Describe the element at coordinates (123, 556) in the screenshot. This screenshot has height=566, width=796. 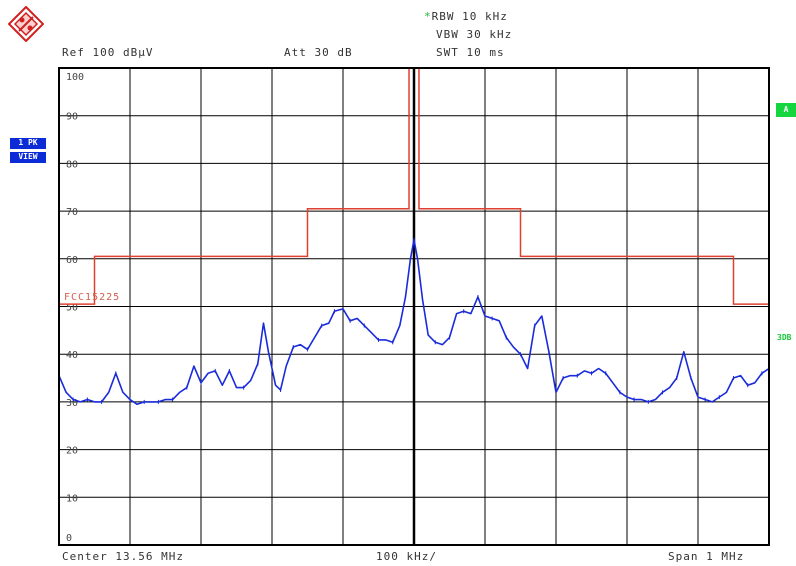
I see `center-frequency: Center 13.56 MHz` at that location.